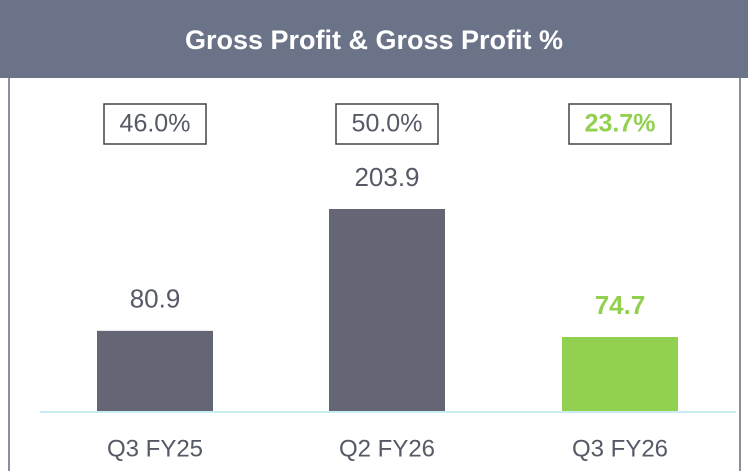 This screenshot has width=748, height=471. I want to click on x-tick-label: Q3 FY26, so click(620, 448).